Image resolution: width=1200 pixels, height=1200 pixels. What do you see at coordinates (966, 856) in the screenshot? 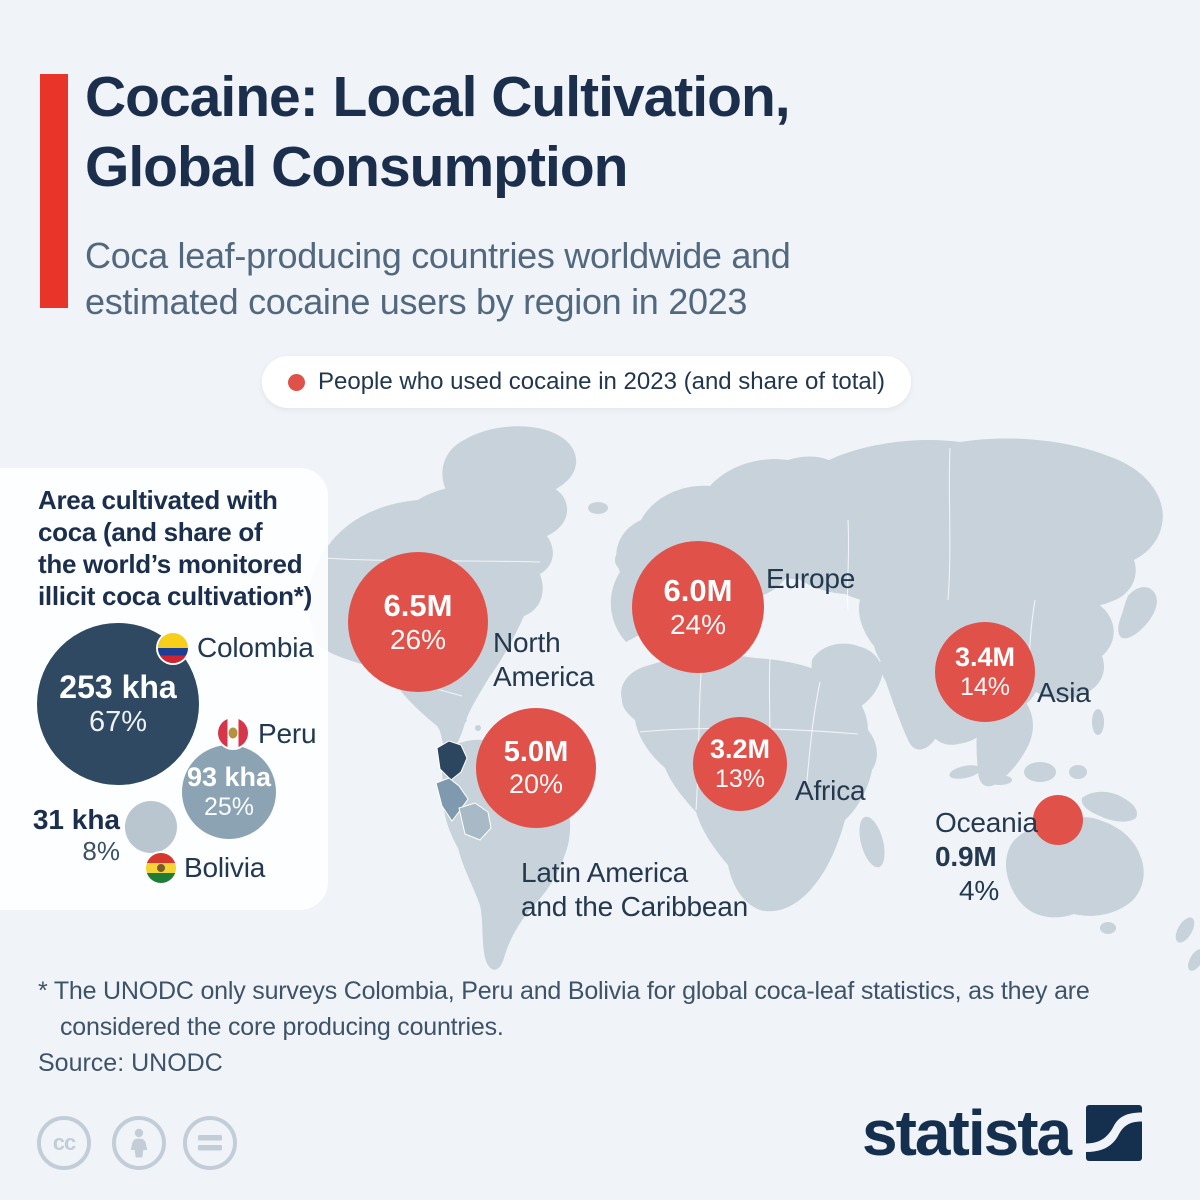
I see `oceania-users: 0.9M` at bounding box center [966, 856].